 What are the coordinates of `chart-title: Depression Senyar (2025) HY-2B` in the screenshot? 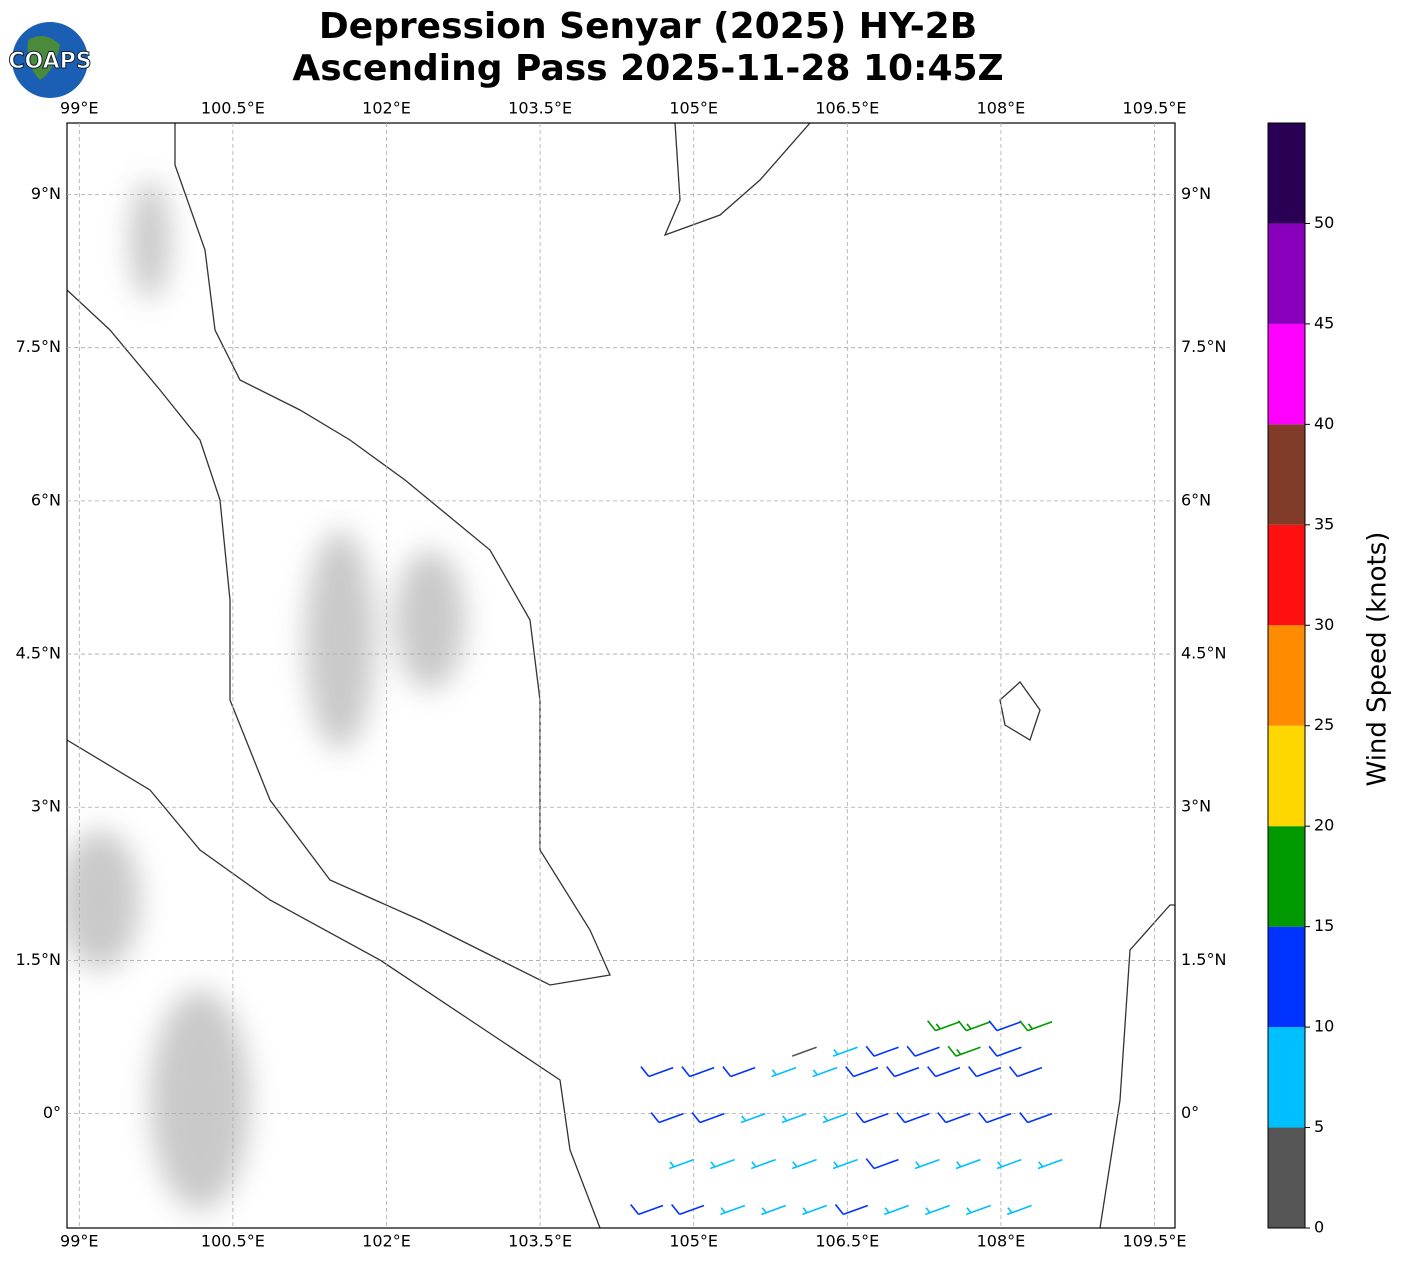 It's located at (648, 26).